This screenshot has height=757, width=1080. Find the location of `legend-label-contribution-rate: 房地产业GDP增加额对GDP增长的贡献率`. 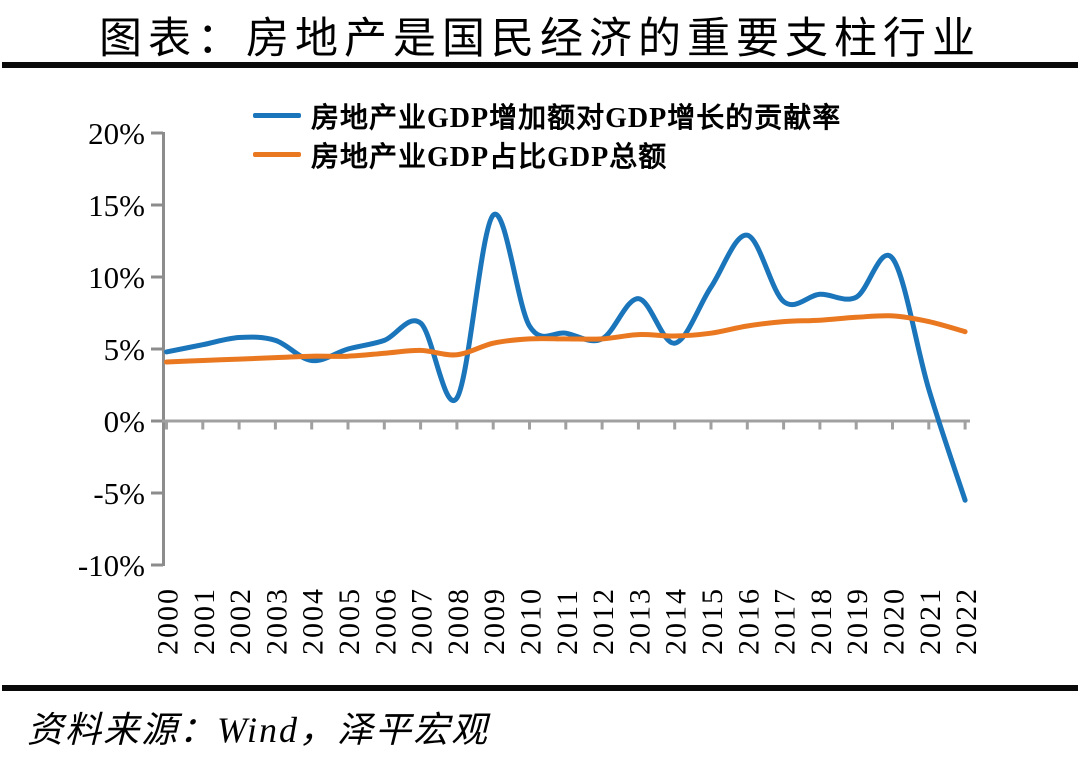

legend-label-contribution-rate: 房地产业GDP增加额对GDP增长的贡献率 is located at coordinates (576, 118).